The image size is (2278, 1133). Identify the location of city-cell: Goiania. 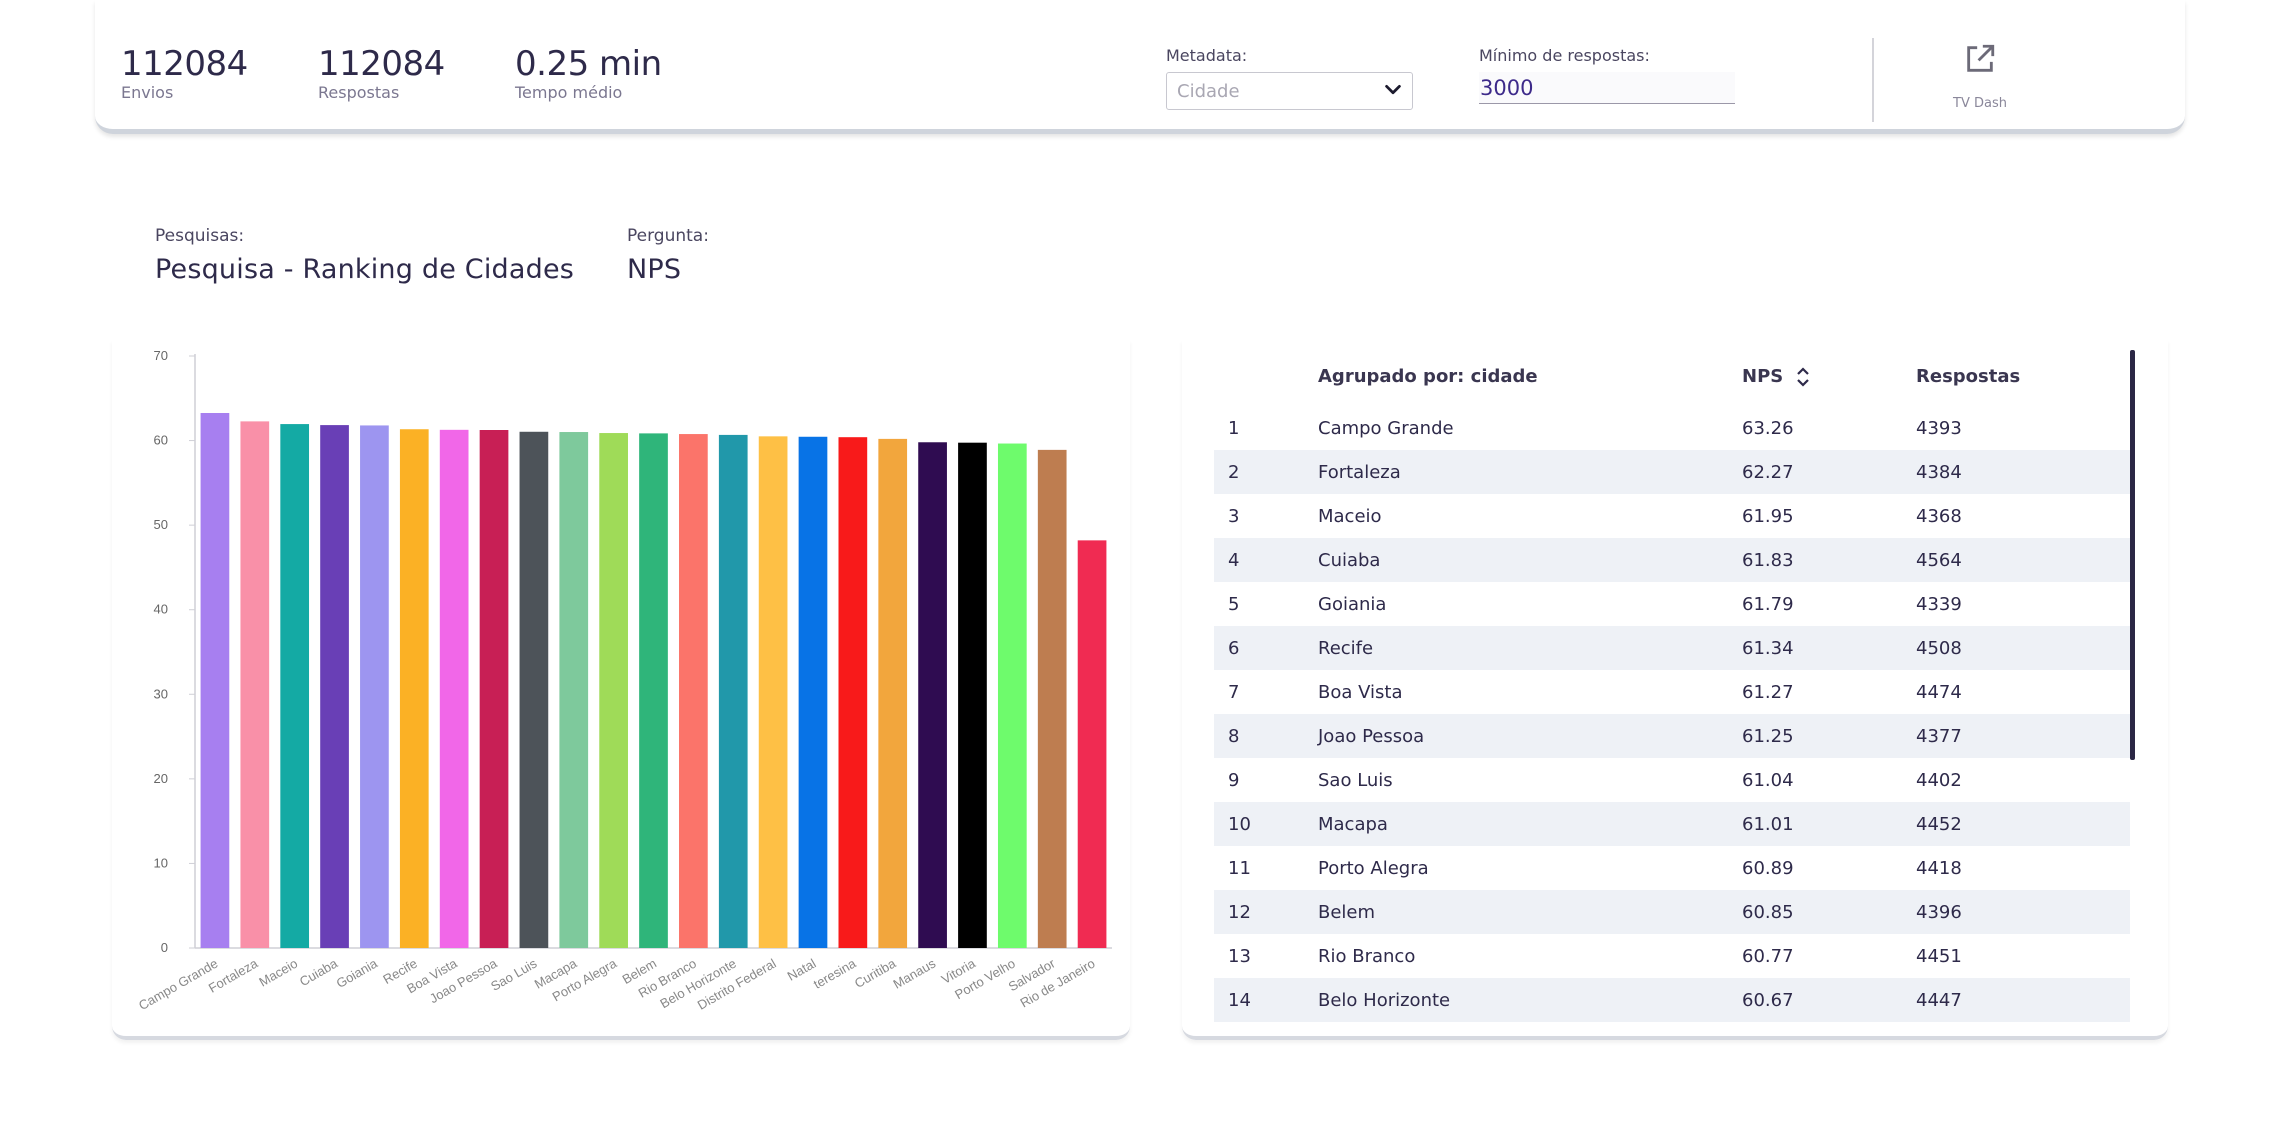
(1352, 604).